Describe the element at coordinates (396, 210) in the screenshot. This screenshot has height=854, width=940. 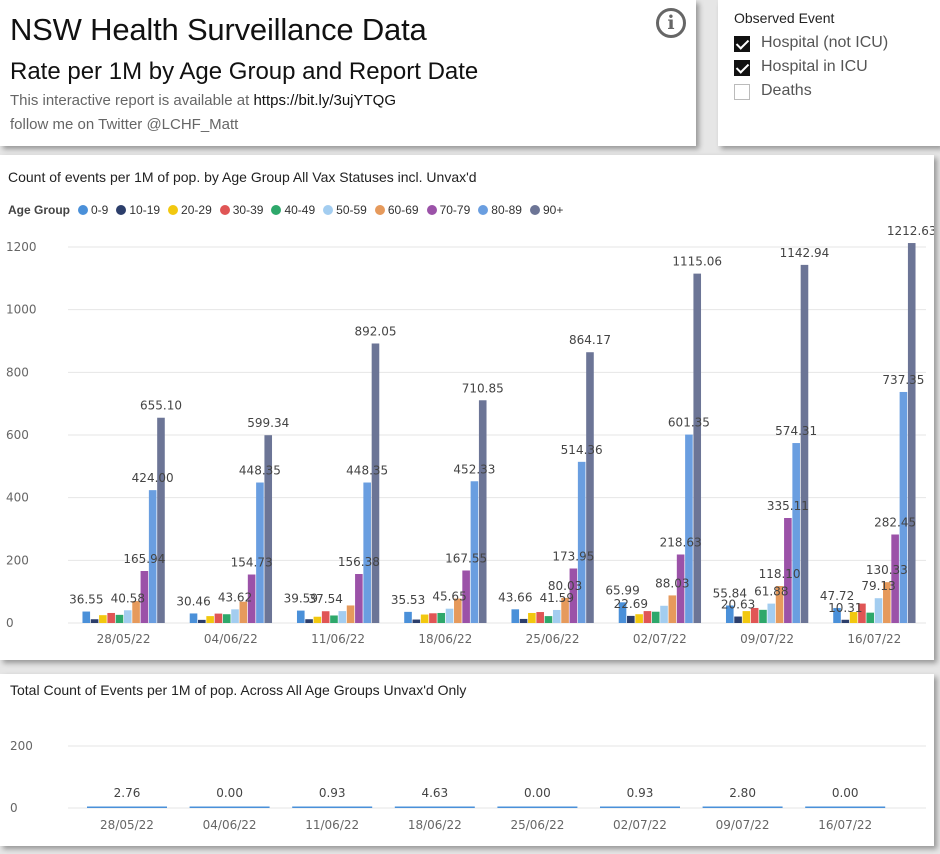
I see `legend-item: 60-69` at that location.